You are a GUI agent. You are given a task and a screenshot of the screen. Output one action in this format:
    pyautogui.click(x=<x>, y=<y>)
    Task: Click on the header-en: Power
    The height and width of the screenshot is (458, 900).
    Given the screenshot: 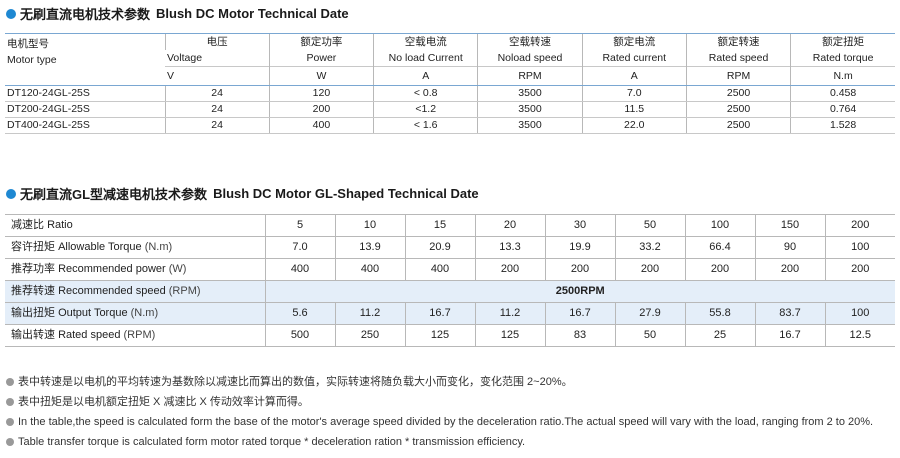 What is the action you would take?
    pyautogui.click(x=321, y=58)
    